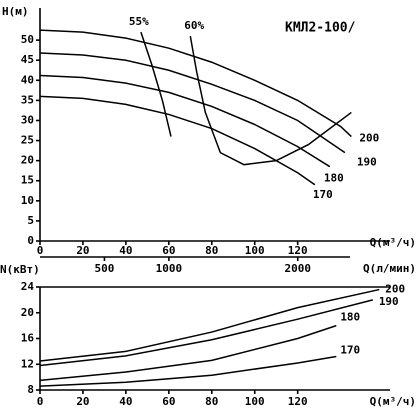 The width and height of the screenshot is (418, 416). What do you see at coordinates (28, 286) in the screenshot?
I see `y-tick-label: 24` at bounding box center [28, 286].